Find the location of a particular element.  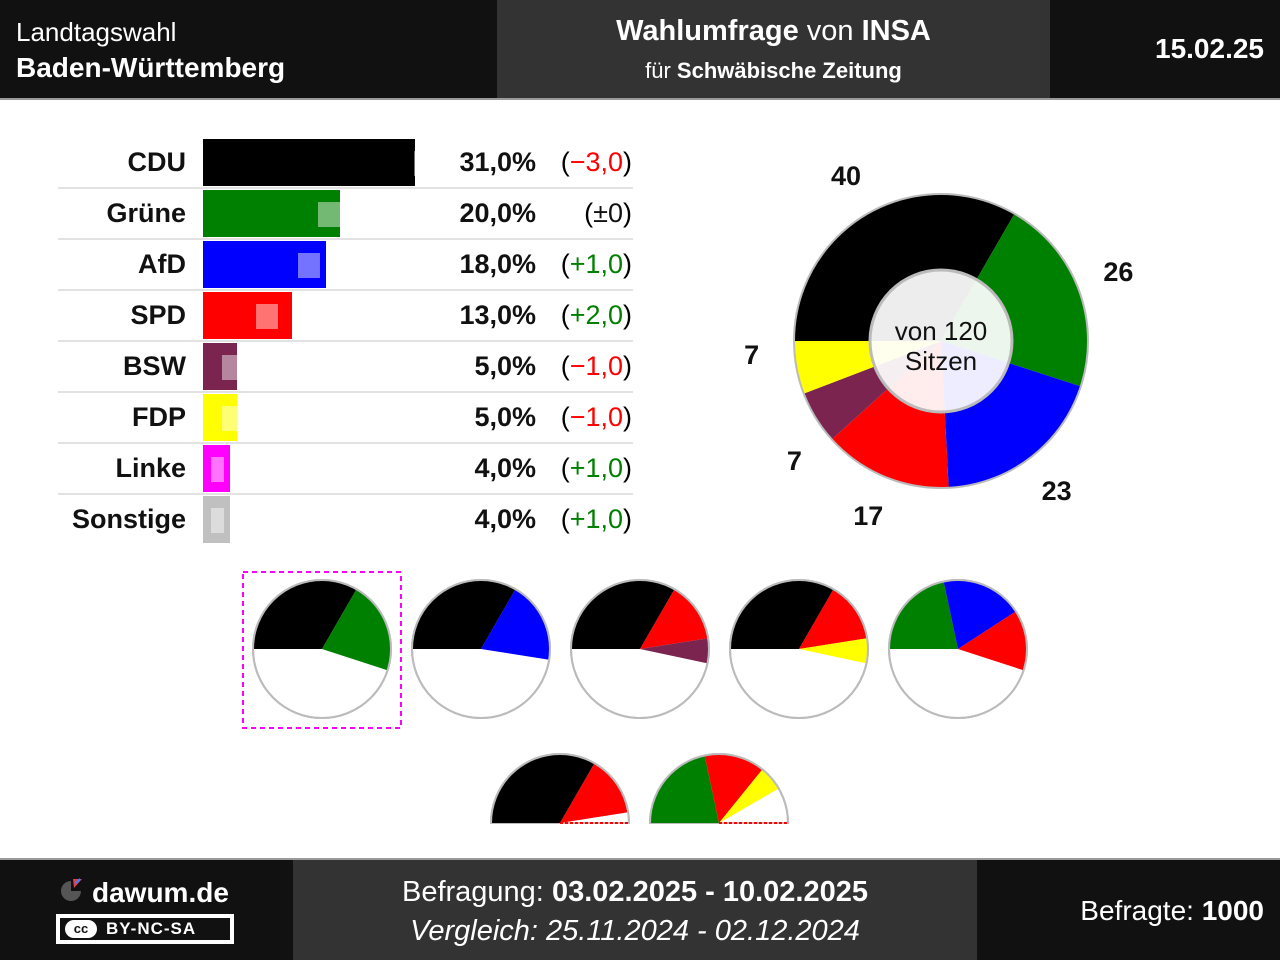

license-badge: cc BY-NC-SA is located at coordinates (145, 929).